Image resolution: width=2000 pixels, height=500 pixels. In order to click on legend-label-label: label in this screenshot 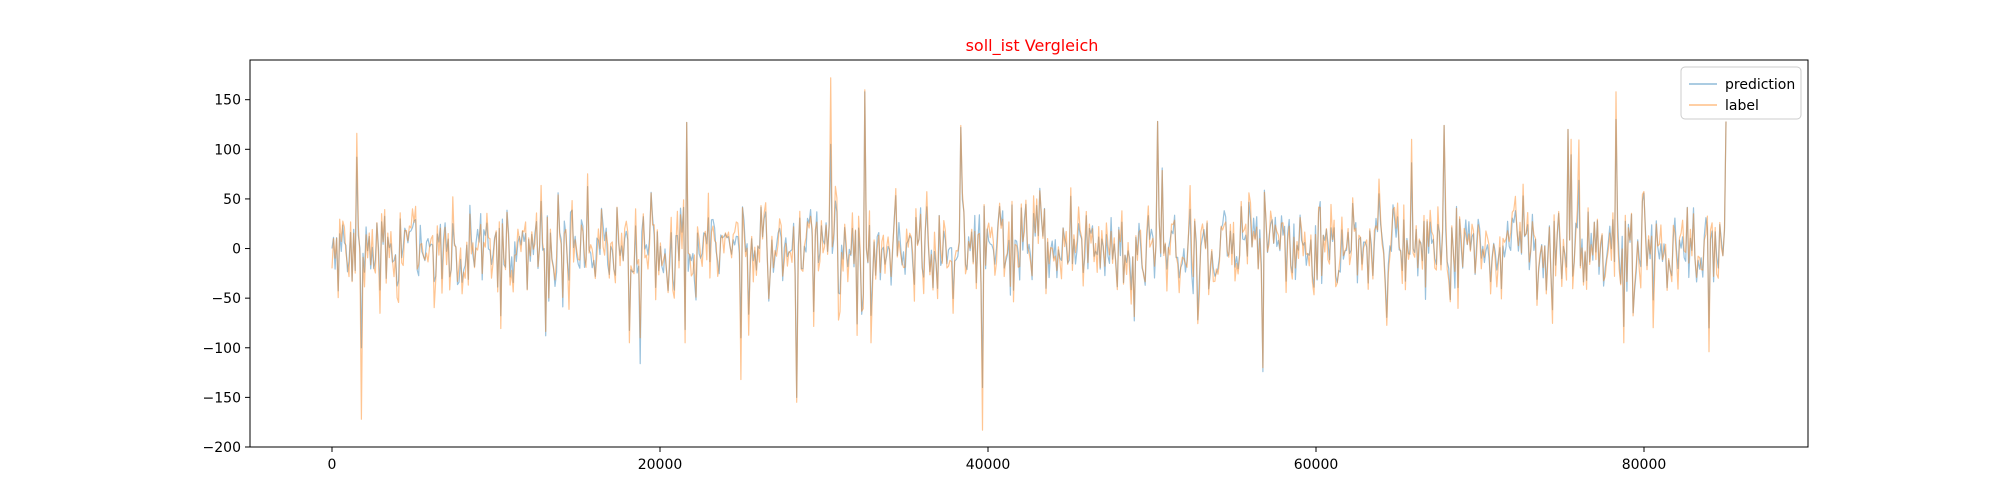, I will do `click(1742, 106)`.